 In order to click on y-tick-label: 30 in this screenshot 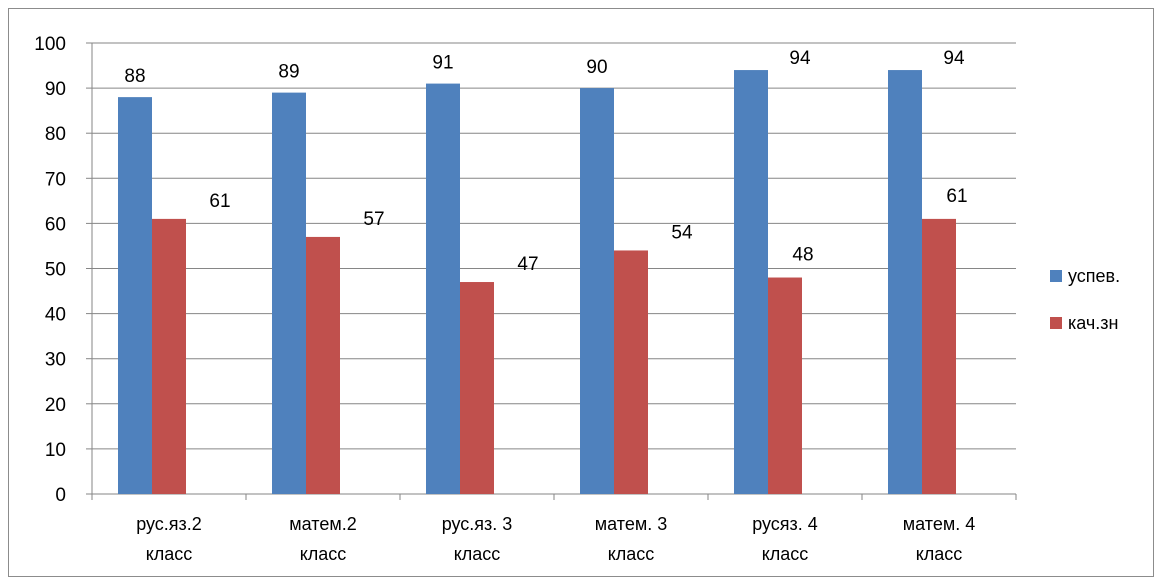, I will do `click(55, 360)`.